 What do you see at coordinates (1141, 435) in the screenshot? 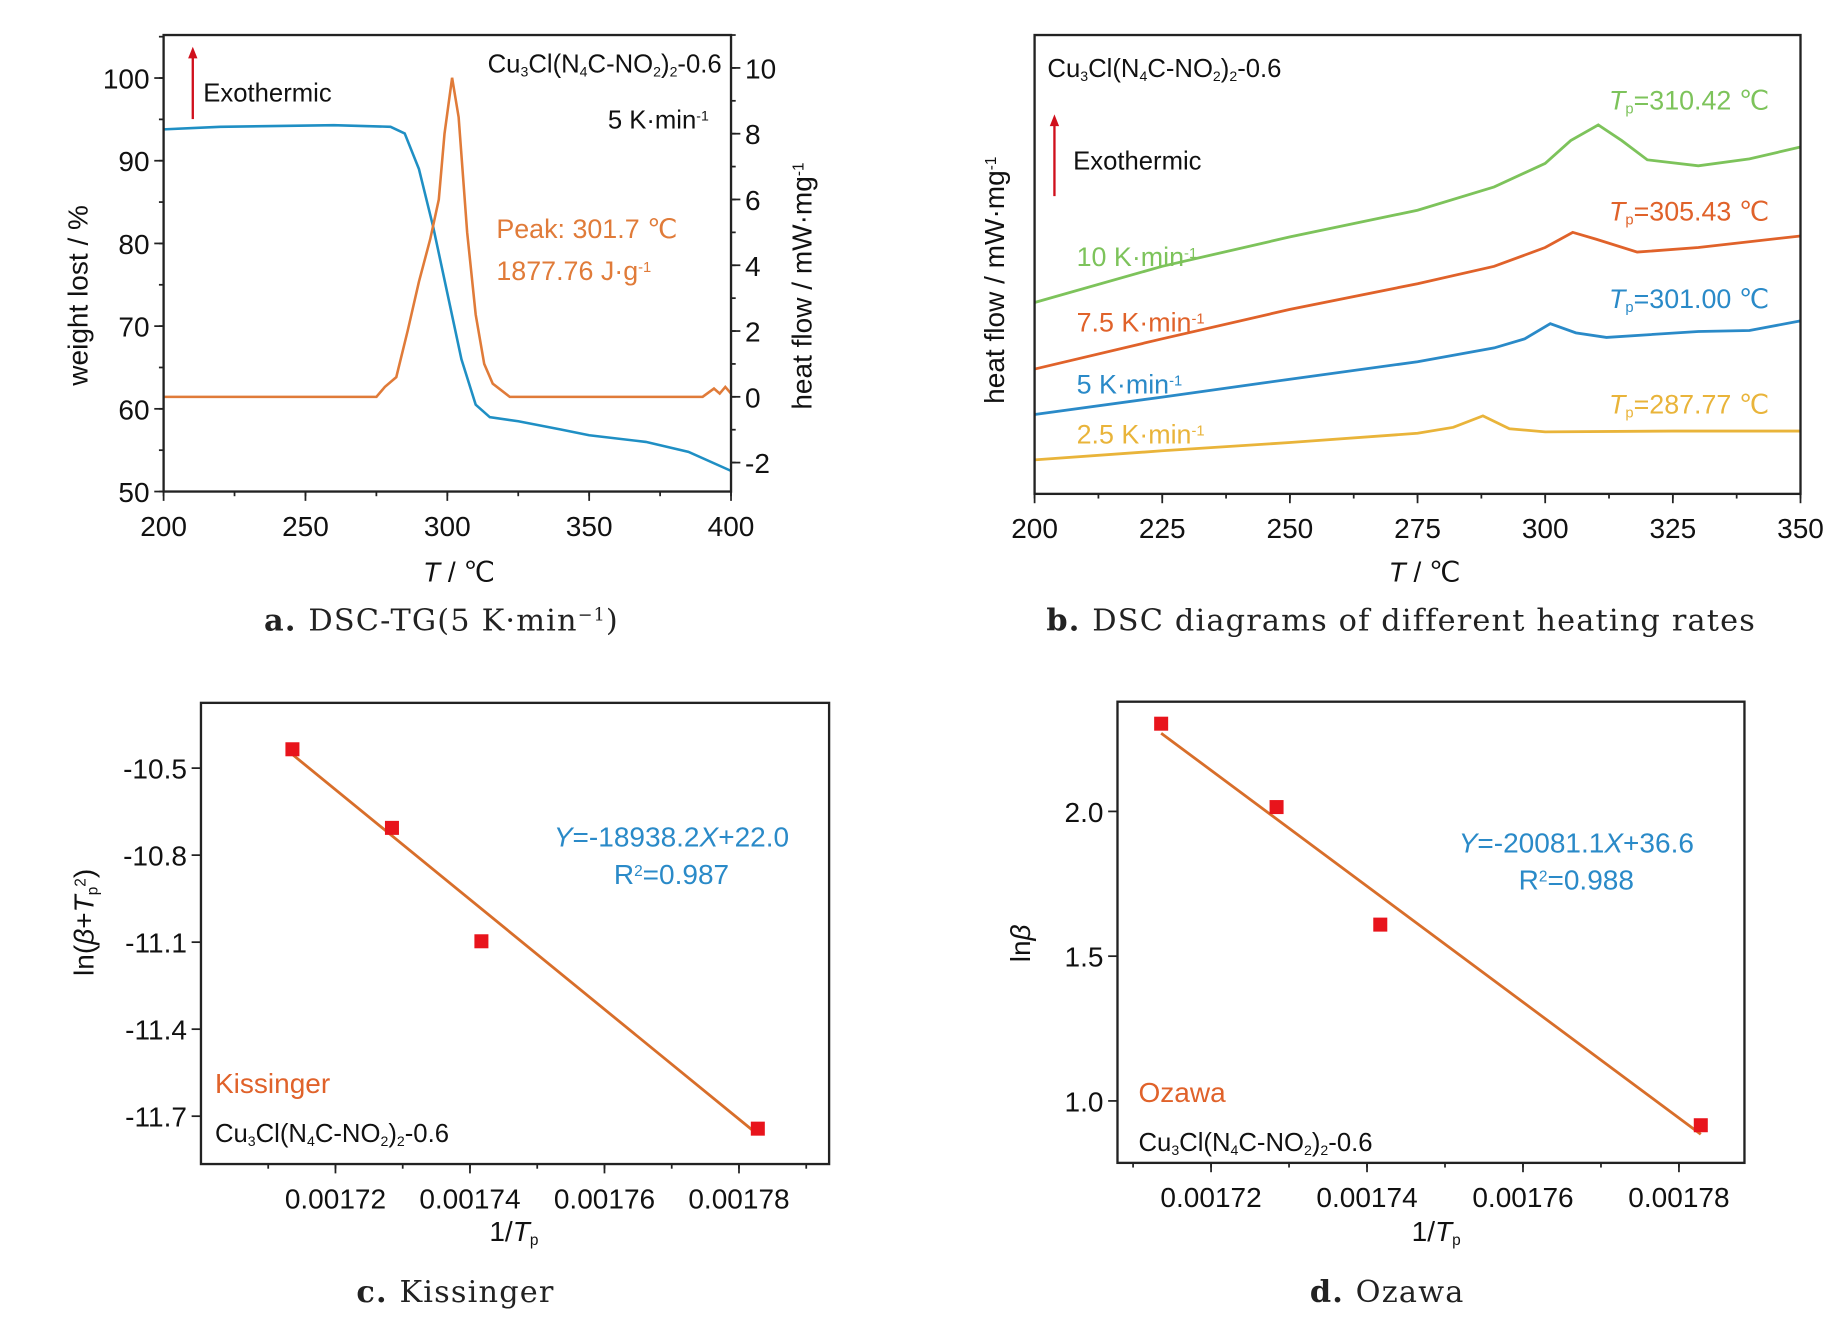
I see `series-label: 2.5 K·min-1` at bounding box center [1141, 435].